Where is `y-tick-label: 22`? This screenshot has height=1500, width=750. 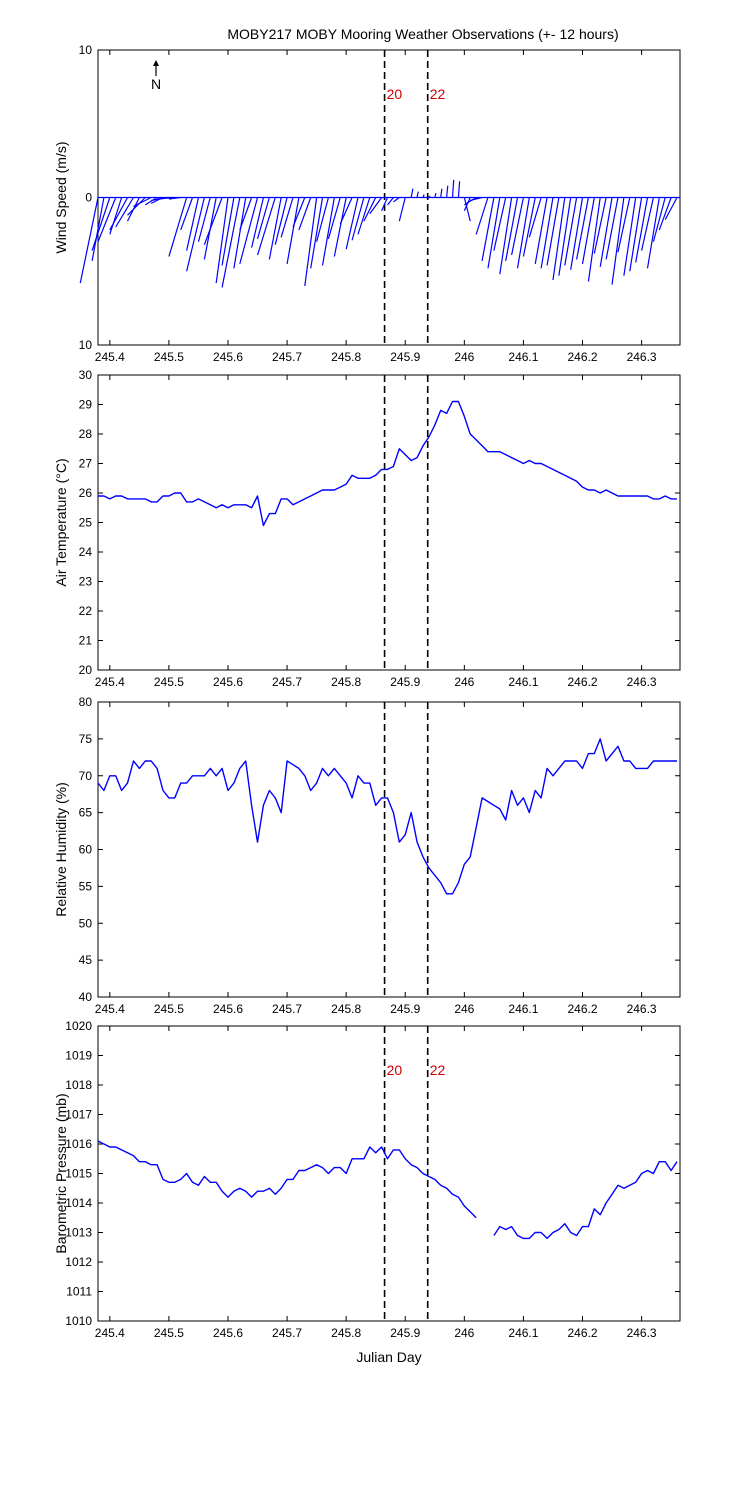
y-tick-label: 22 is located at coordinates (86, 611).